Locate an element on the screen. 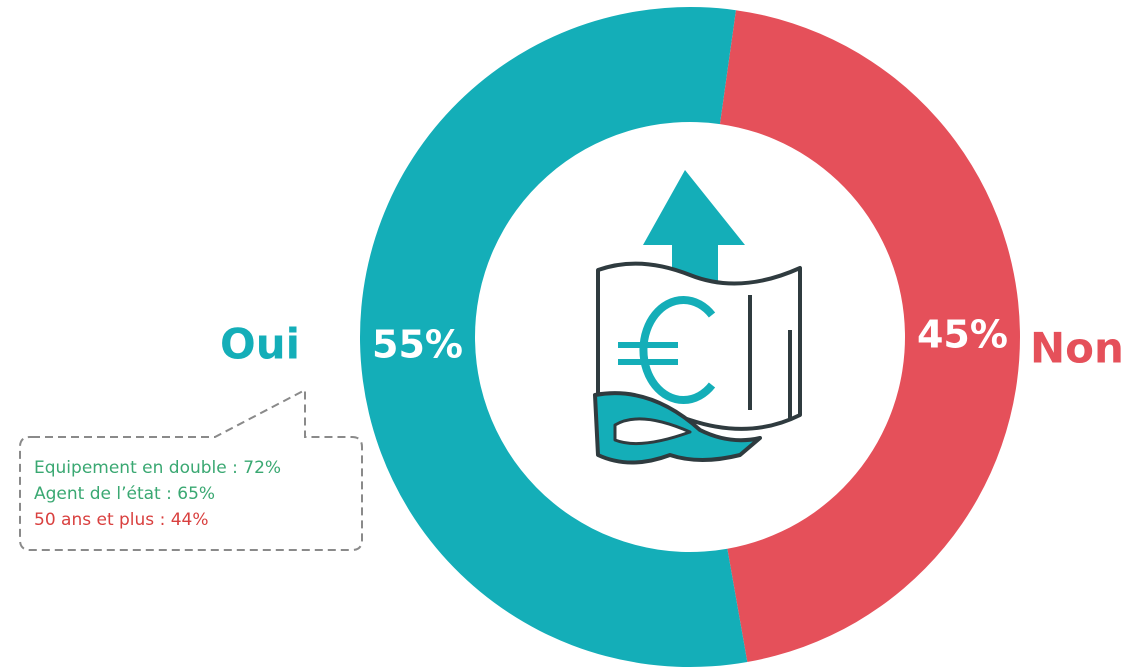 The height and width of the screenshot is (667, 1128). category-label: Oui is located at coordinates (260, 343).